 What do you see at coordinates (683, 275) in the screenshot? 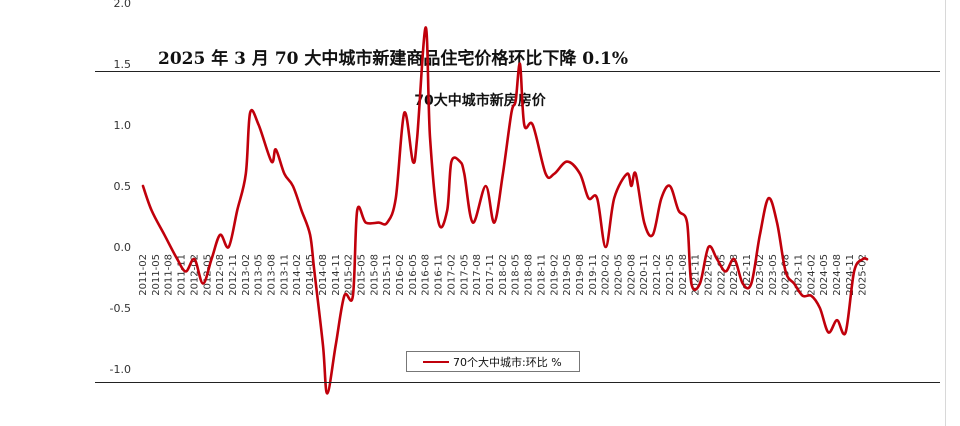
I see `x-tick-label: 2021-08` at bounding box center [683, 275].